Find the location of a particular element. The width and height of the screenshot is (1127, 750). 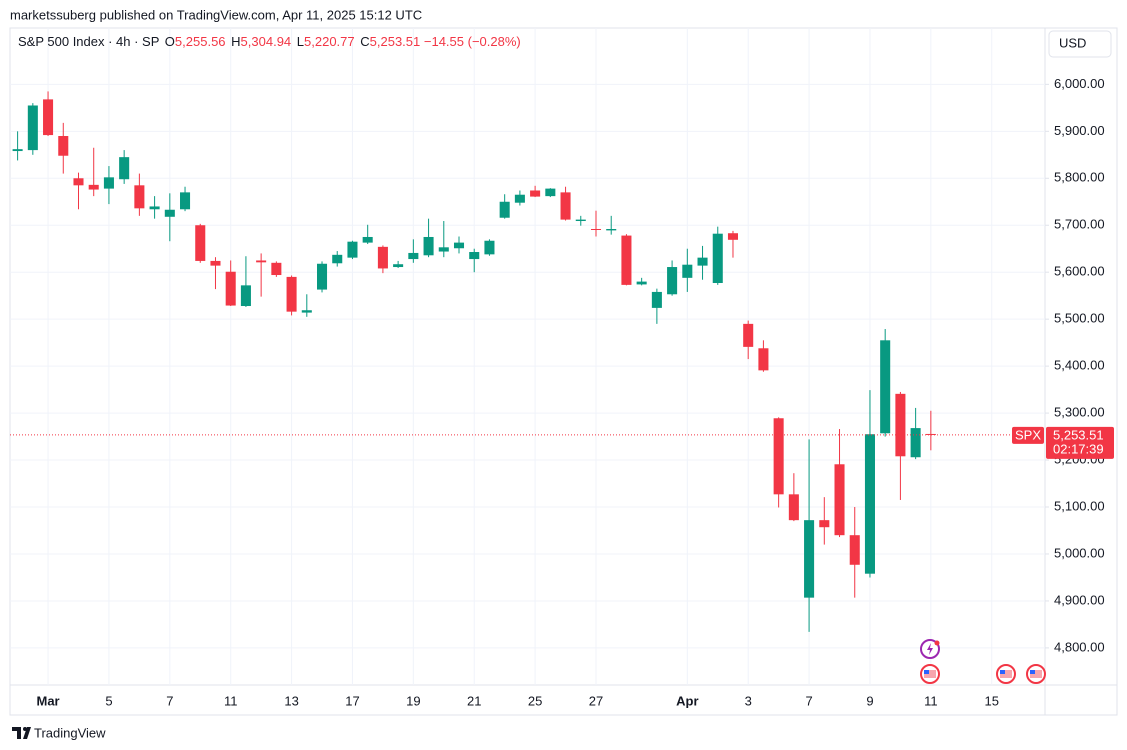

price-tag-countdown: 02:17:39 is located at coordinates (1078, 448).